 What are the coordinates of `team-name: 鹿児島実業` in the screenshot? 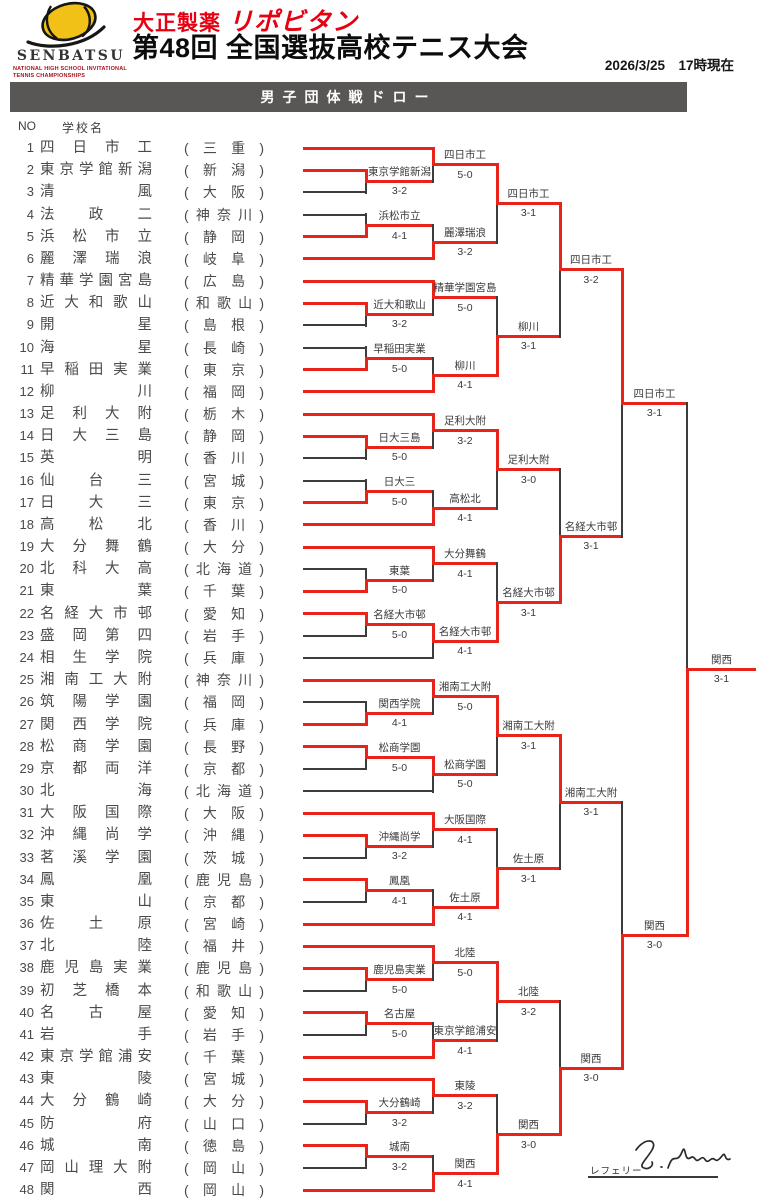 It's located at (96, 968).